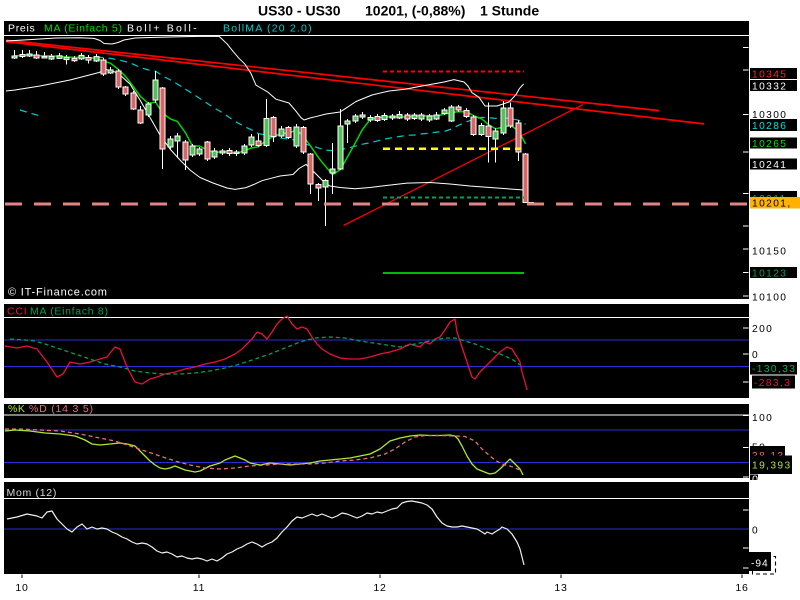  What do you see at coordinates (199, 588) in the screenshot?
I see `svg-text: 11` at bounding box center [199, 588].